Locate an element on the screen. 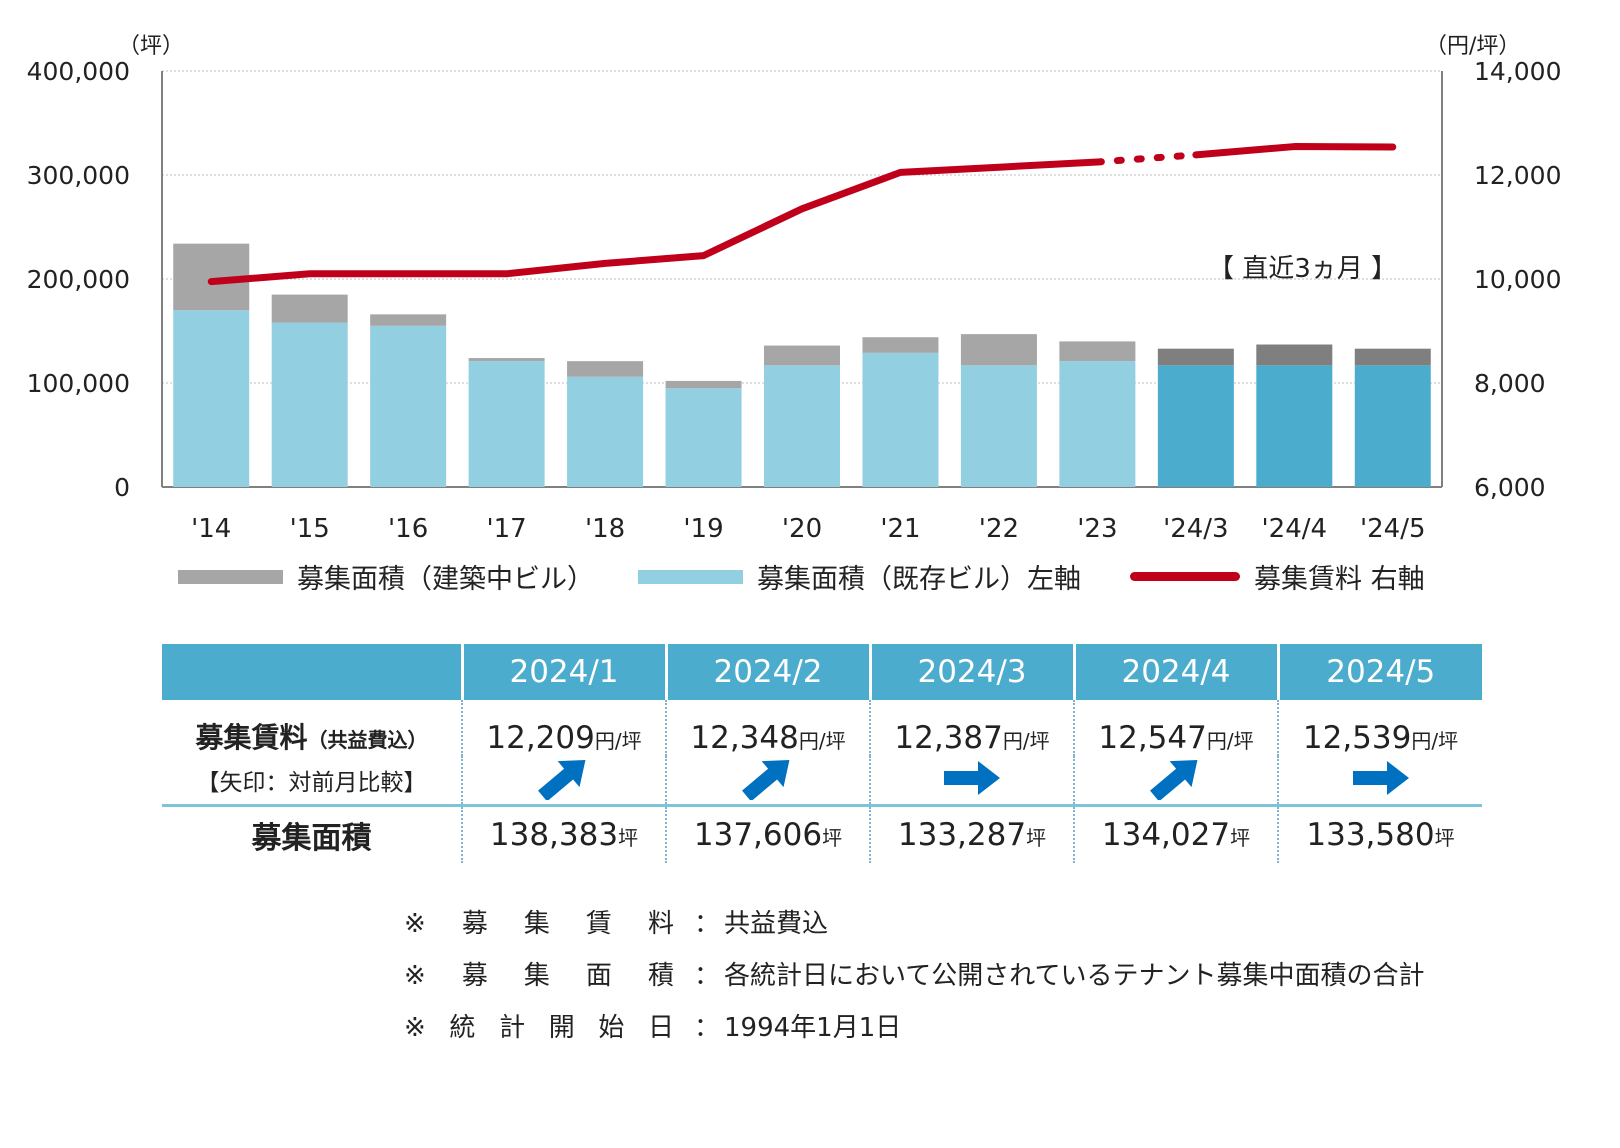 The image size is (1620, 1148). table-header-month: 2024/1 is located at coordinates (563, 672).